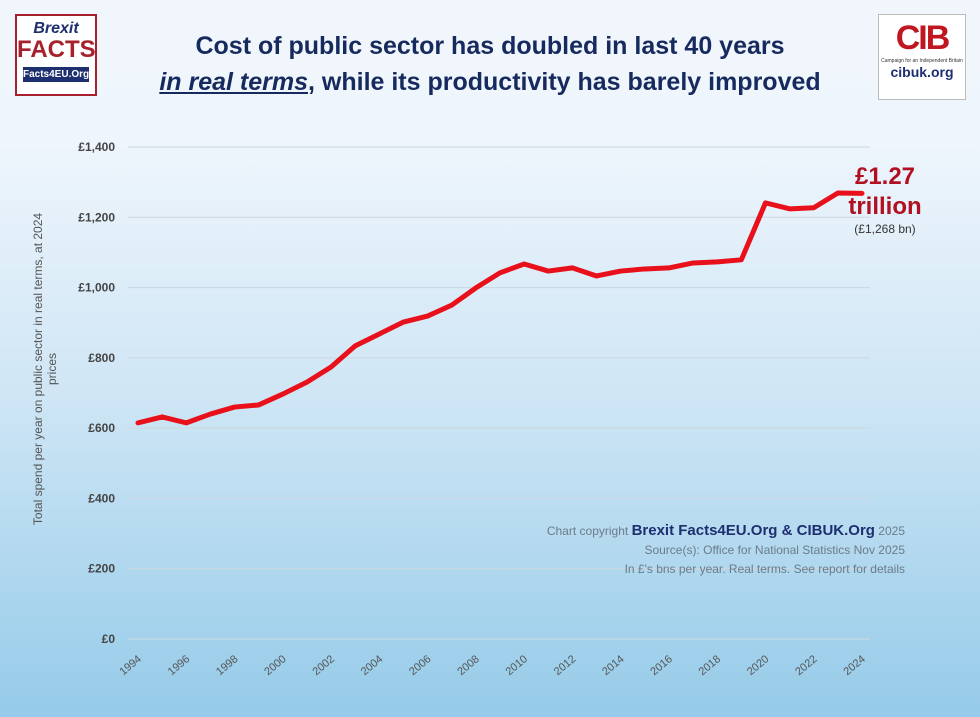 Image resolution: width=980 pixels, height=717 pixels. Describe the element at coordinates (885, 229) in the screenshot. I see `annotation-detail: (£1,268 bn)` at that location.